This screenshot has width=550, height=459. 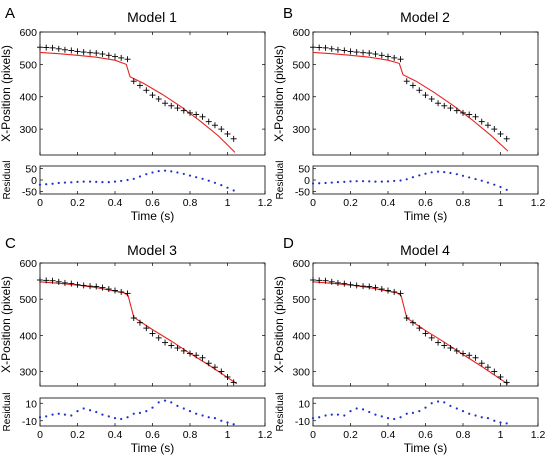 I want to click on plot-frame, so click(x=152, y=324).